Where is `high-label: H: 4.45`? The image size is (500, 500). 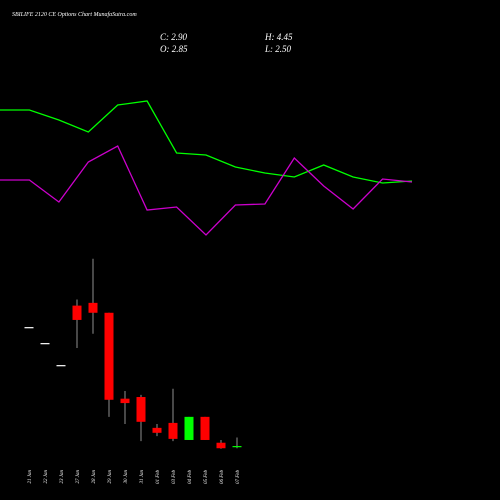 high-label: H: 4.45 is located at coordinates (278, 37).